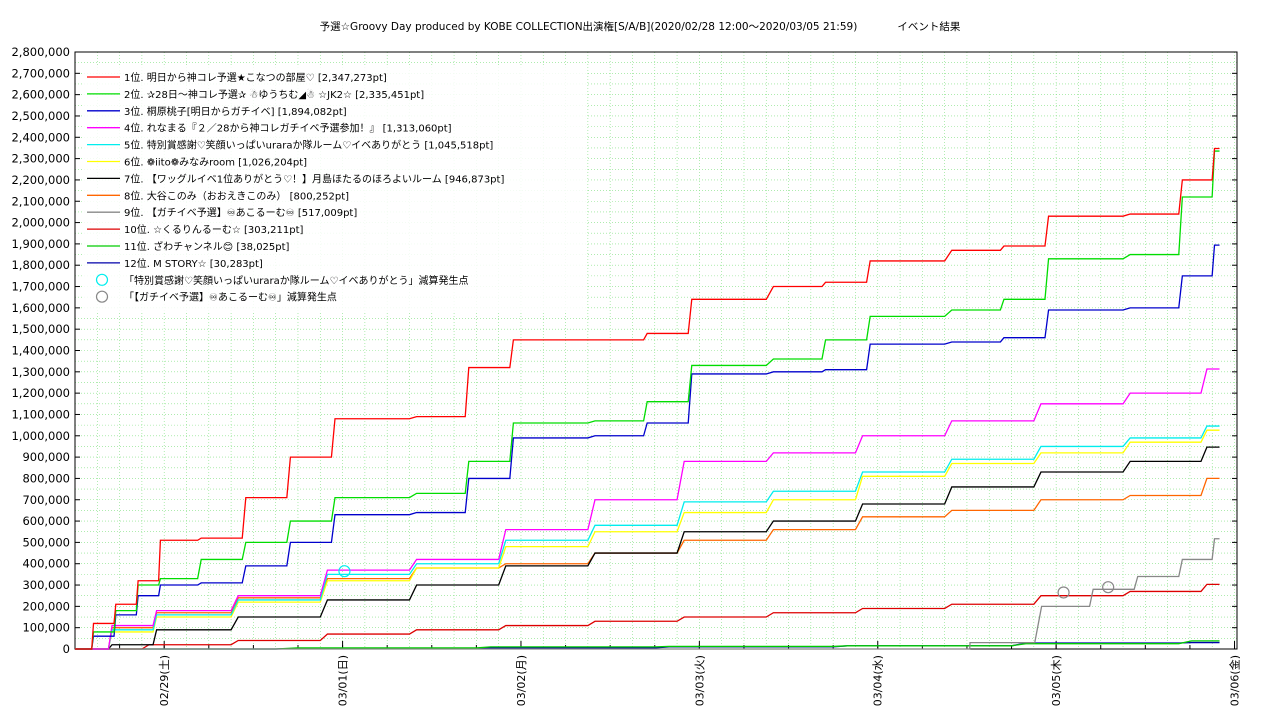  I want to click on y-tick-label: 400,000, so click(46, 564).